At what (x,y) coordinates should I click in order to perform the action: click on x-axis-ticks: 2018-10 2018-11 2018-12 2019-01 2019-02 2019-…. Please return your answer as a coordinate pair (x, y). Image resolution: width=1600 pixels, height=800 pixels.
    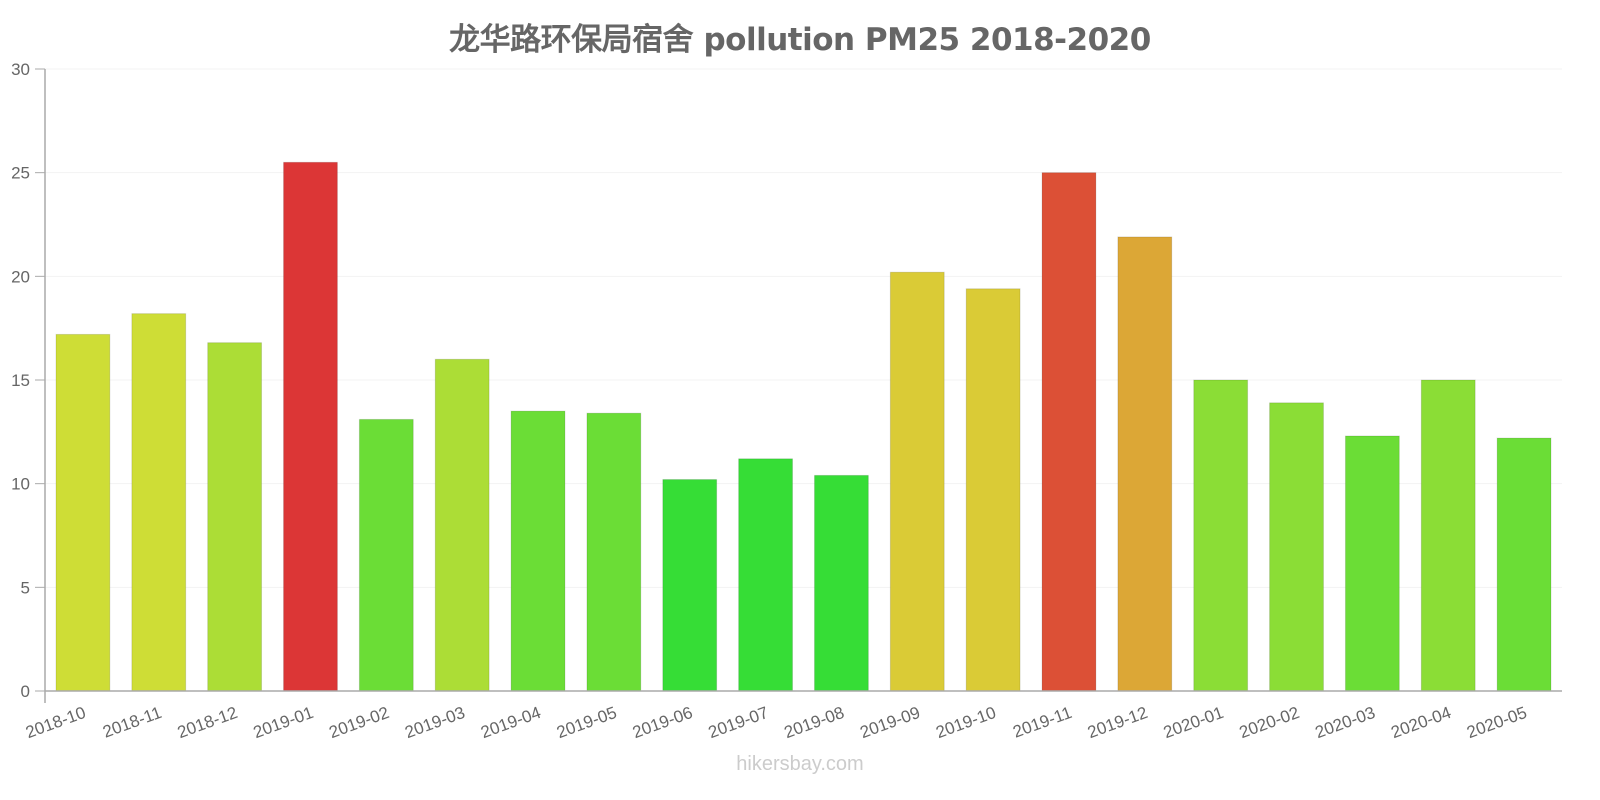
    Looking at the image, I should click on (776, 722).